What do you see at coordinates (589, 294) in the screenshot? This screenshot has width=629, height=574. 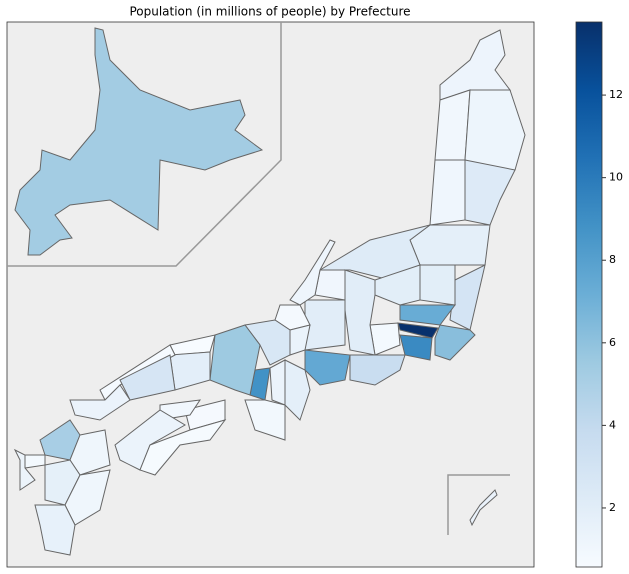 I see `colorbar` at bounding box center [589, 294].